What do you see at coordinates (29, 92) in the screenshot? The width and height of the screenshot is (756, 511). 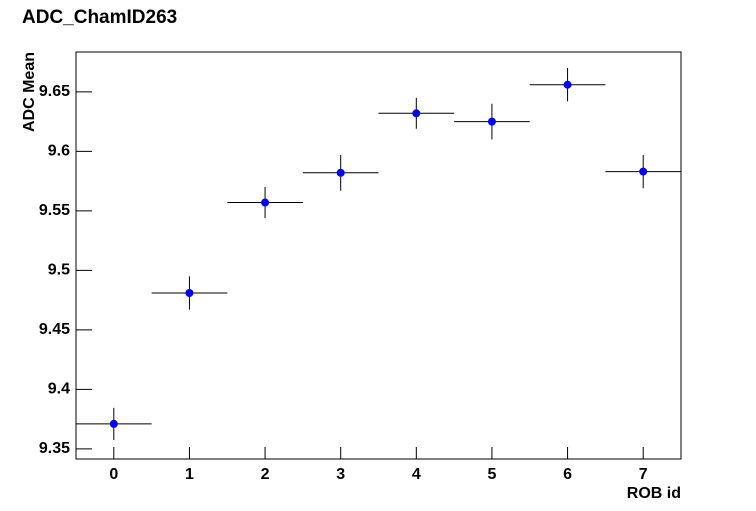 I see `y-axis-label: ADC Mean` at bounding box center [29, 92].